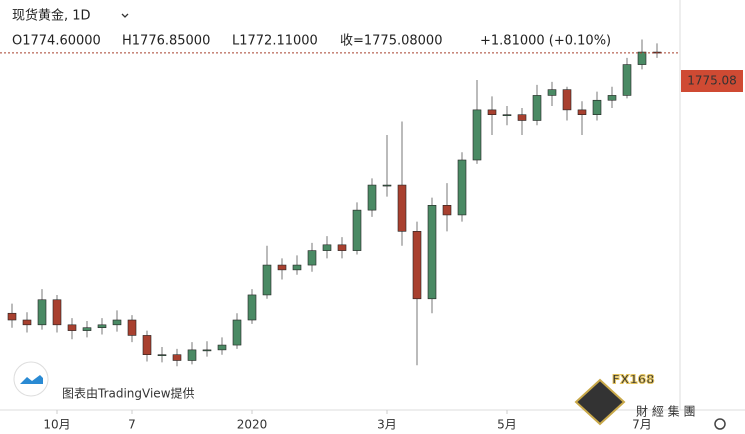  What do you see at coordinates (633, 380) in the screenshot?
I see `fx-logo: FX168` at bounding box center [633, 380].